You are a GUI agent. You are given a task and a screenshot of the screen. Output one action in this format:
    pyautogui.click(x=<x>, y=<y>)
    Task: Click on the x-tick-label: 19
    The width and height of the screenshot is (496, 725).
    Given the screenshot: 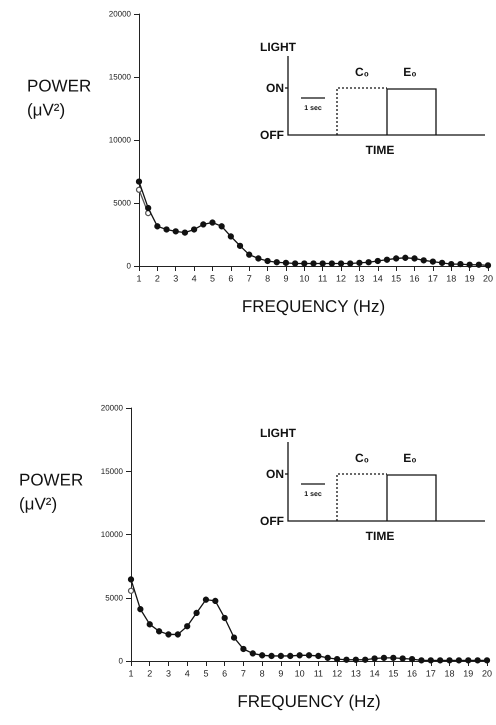 What is the action you would take?
    pyautogui.click(x=469, y=279)
    